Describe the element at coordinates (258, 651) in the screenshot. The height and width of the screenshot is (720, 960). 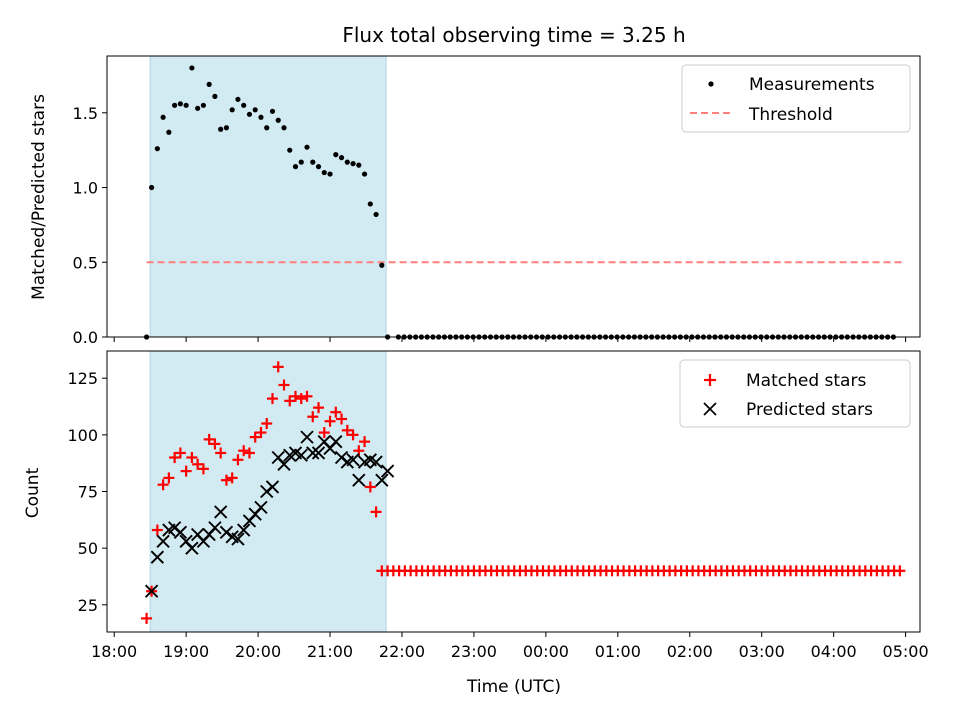
I see `bottom-xtick-label: 20:00` at that location.